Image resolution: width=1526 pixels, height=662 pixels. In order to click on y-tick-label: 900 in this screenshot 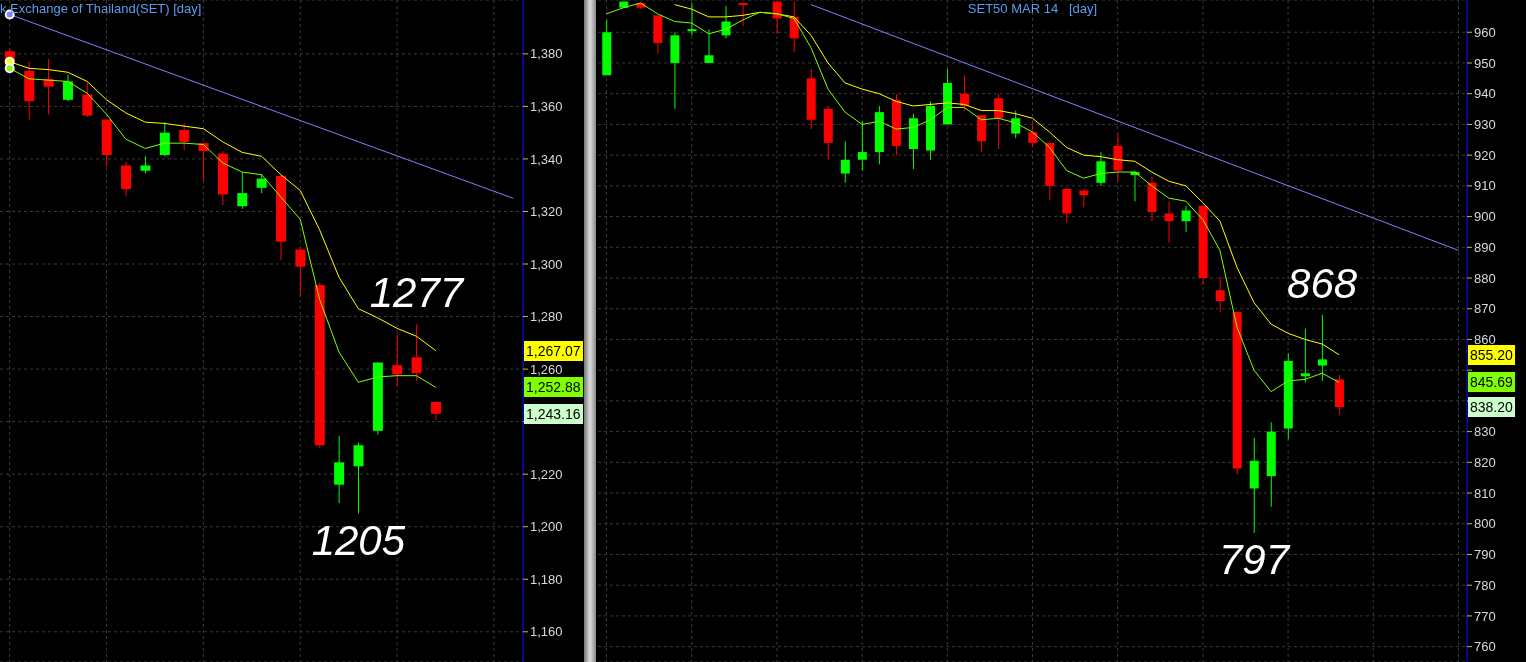, I will do `click(1485, 217)`.